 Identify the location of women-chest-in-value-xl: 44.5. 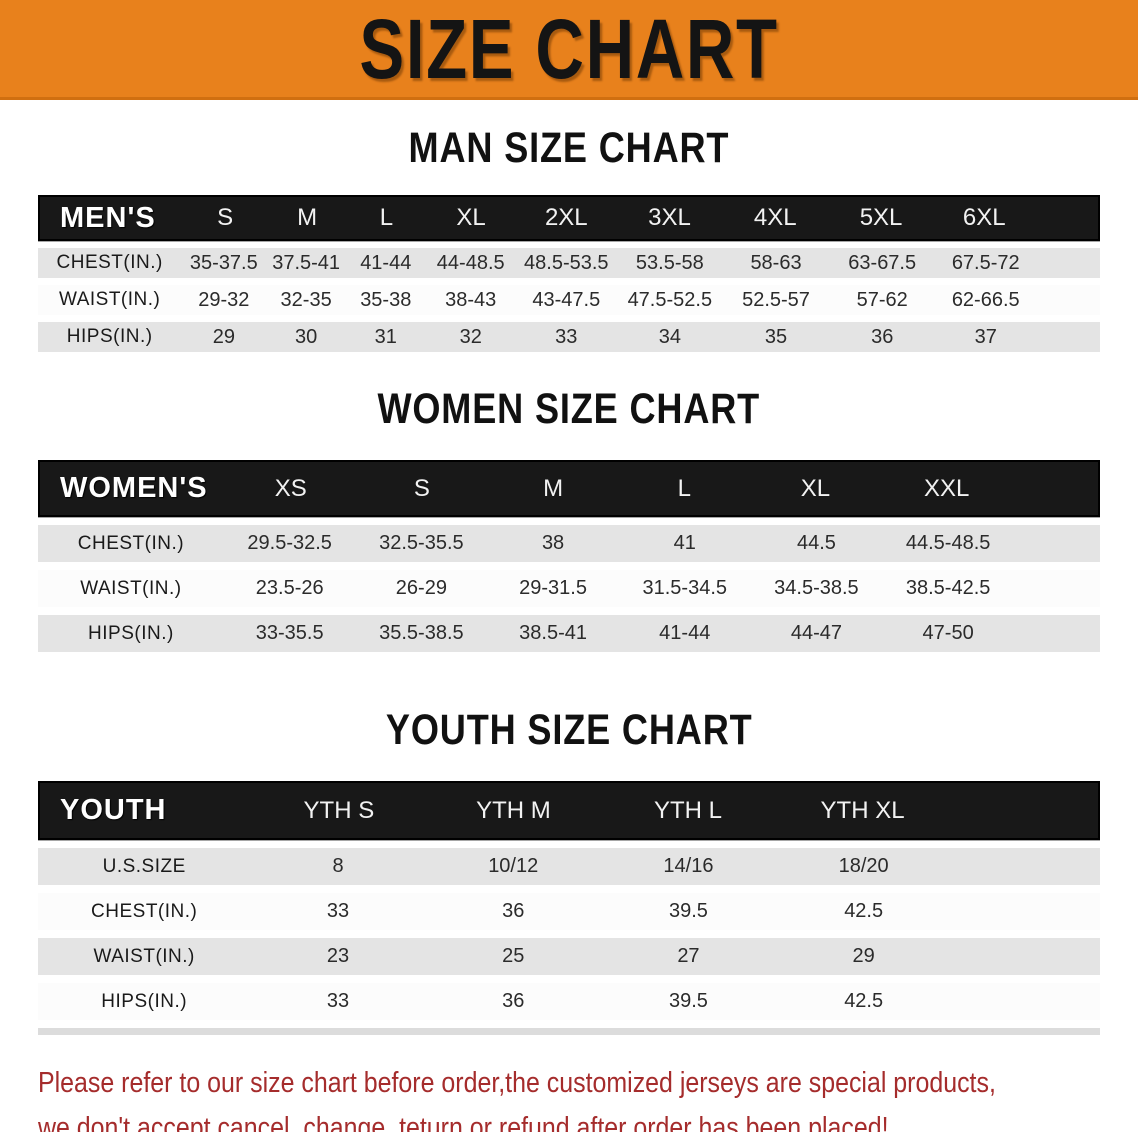
(816, 543).